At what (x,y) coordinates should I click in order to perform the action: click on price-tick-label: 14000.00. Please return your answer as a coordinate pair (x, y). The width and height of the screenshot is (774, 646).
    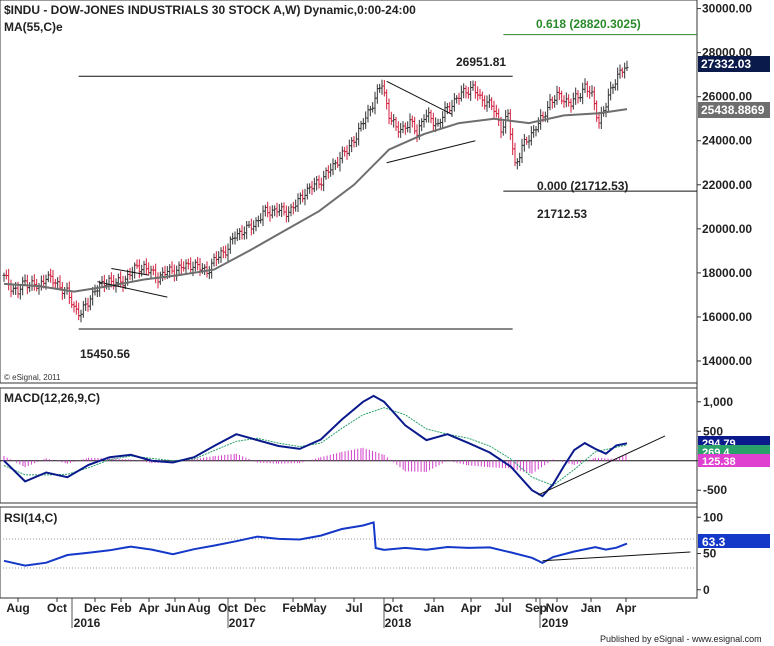
    Looking at the image, I should click on (727, 361).